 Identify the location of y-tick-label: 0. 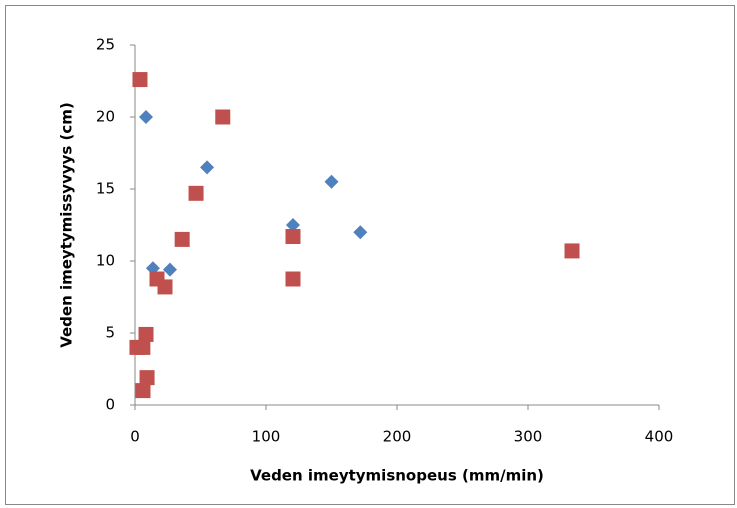
(110, 405).